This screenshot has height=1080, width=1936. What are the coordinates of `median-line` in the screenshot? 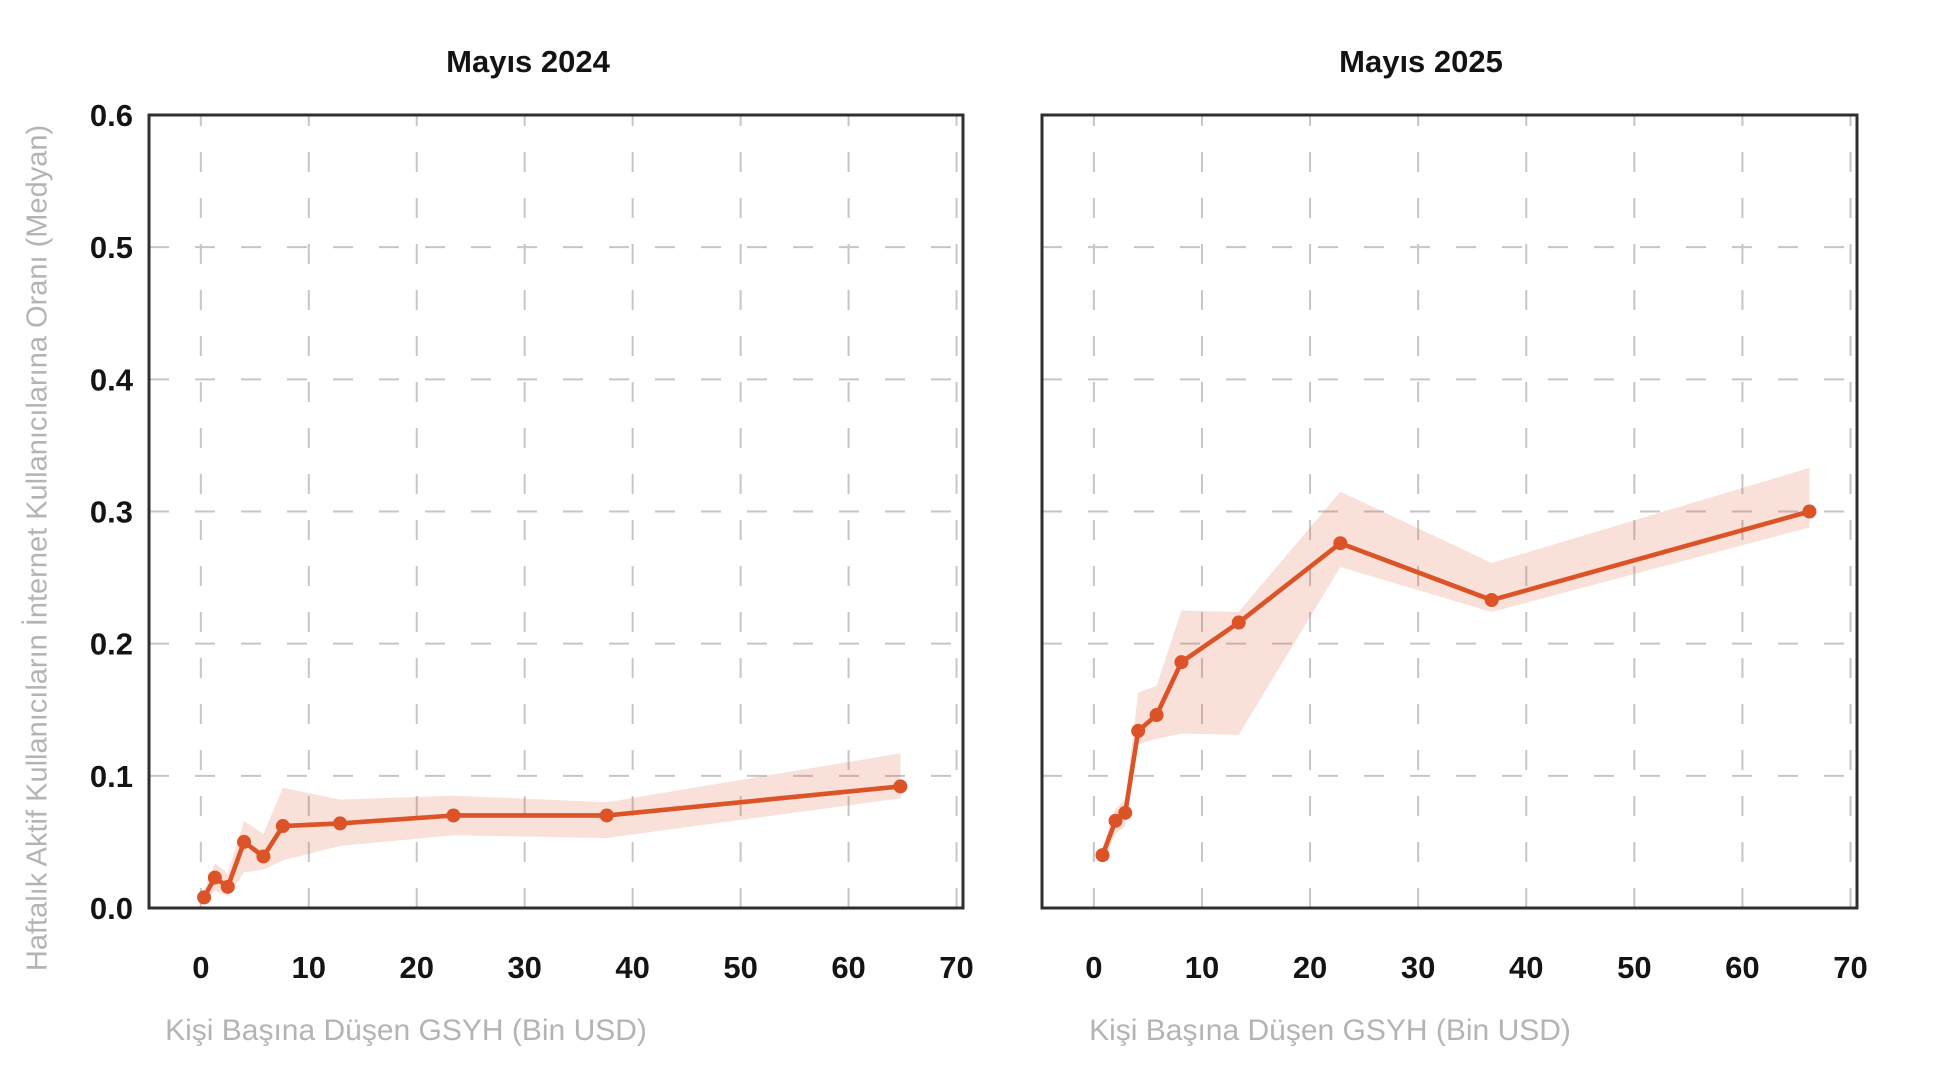 It's located at (552, 842).